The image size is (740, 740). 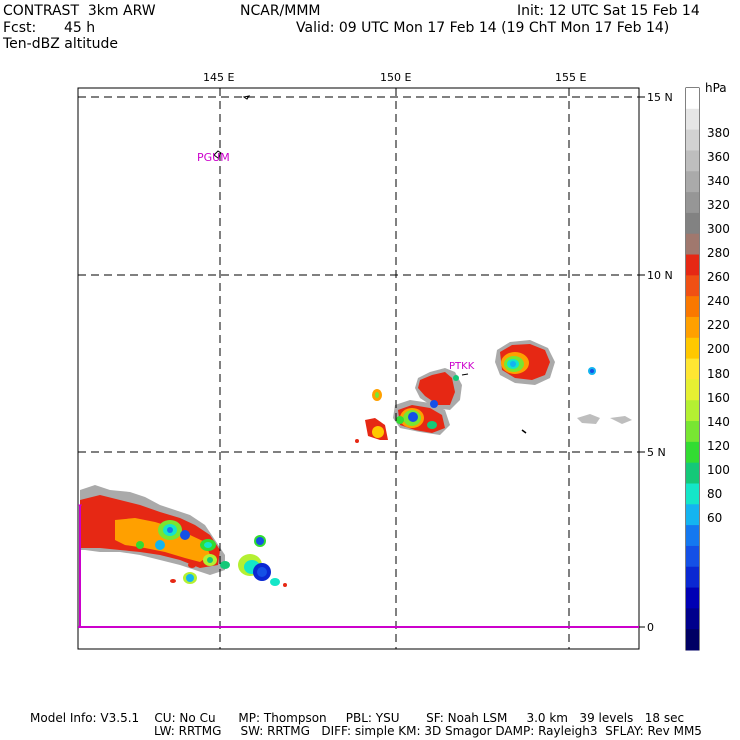 What do you see at coordinates (660, 97) in the screenshot?
I see `lat-label-15n: 15 N` at bounding box center [660, 97].